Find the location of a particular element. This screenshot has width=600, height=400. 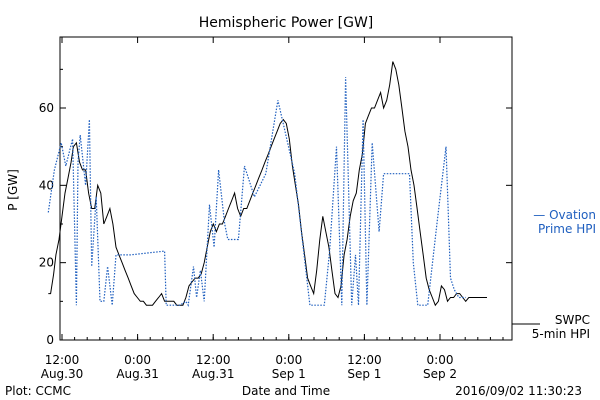

x-axis-label: Date and Time is located at coordinates (286, 391).